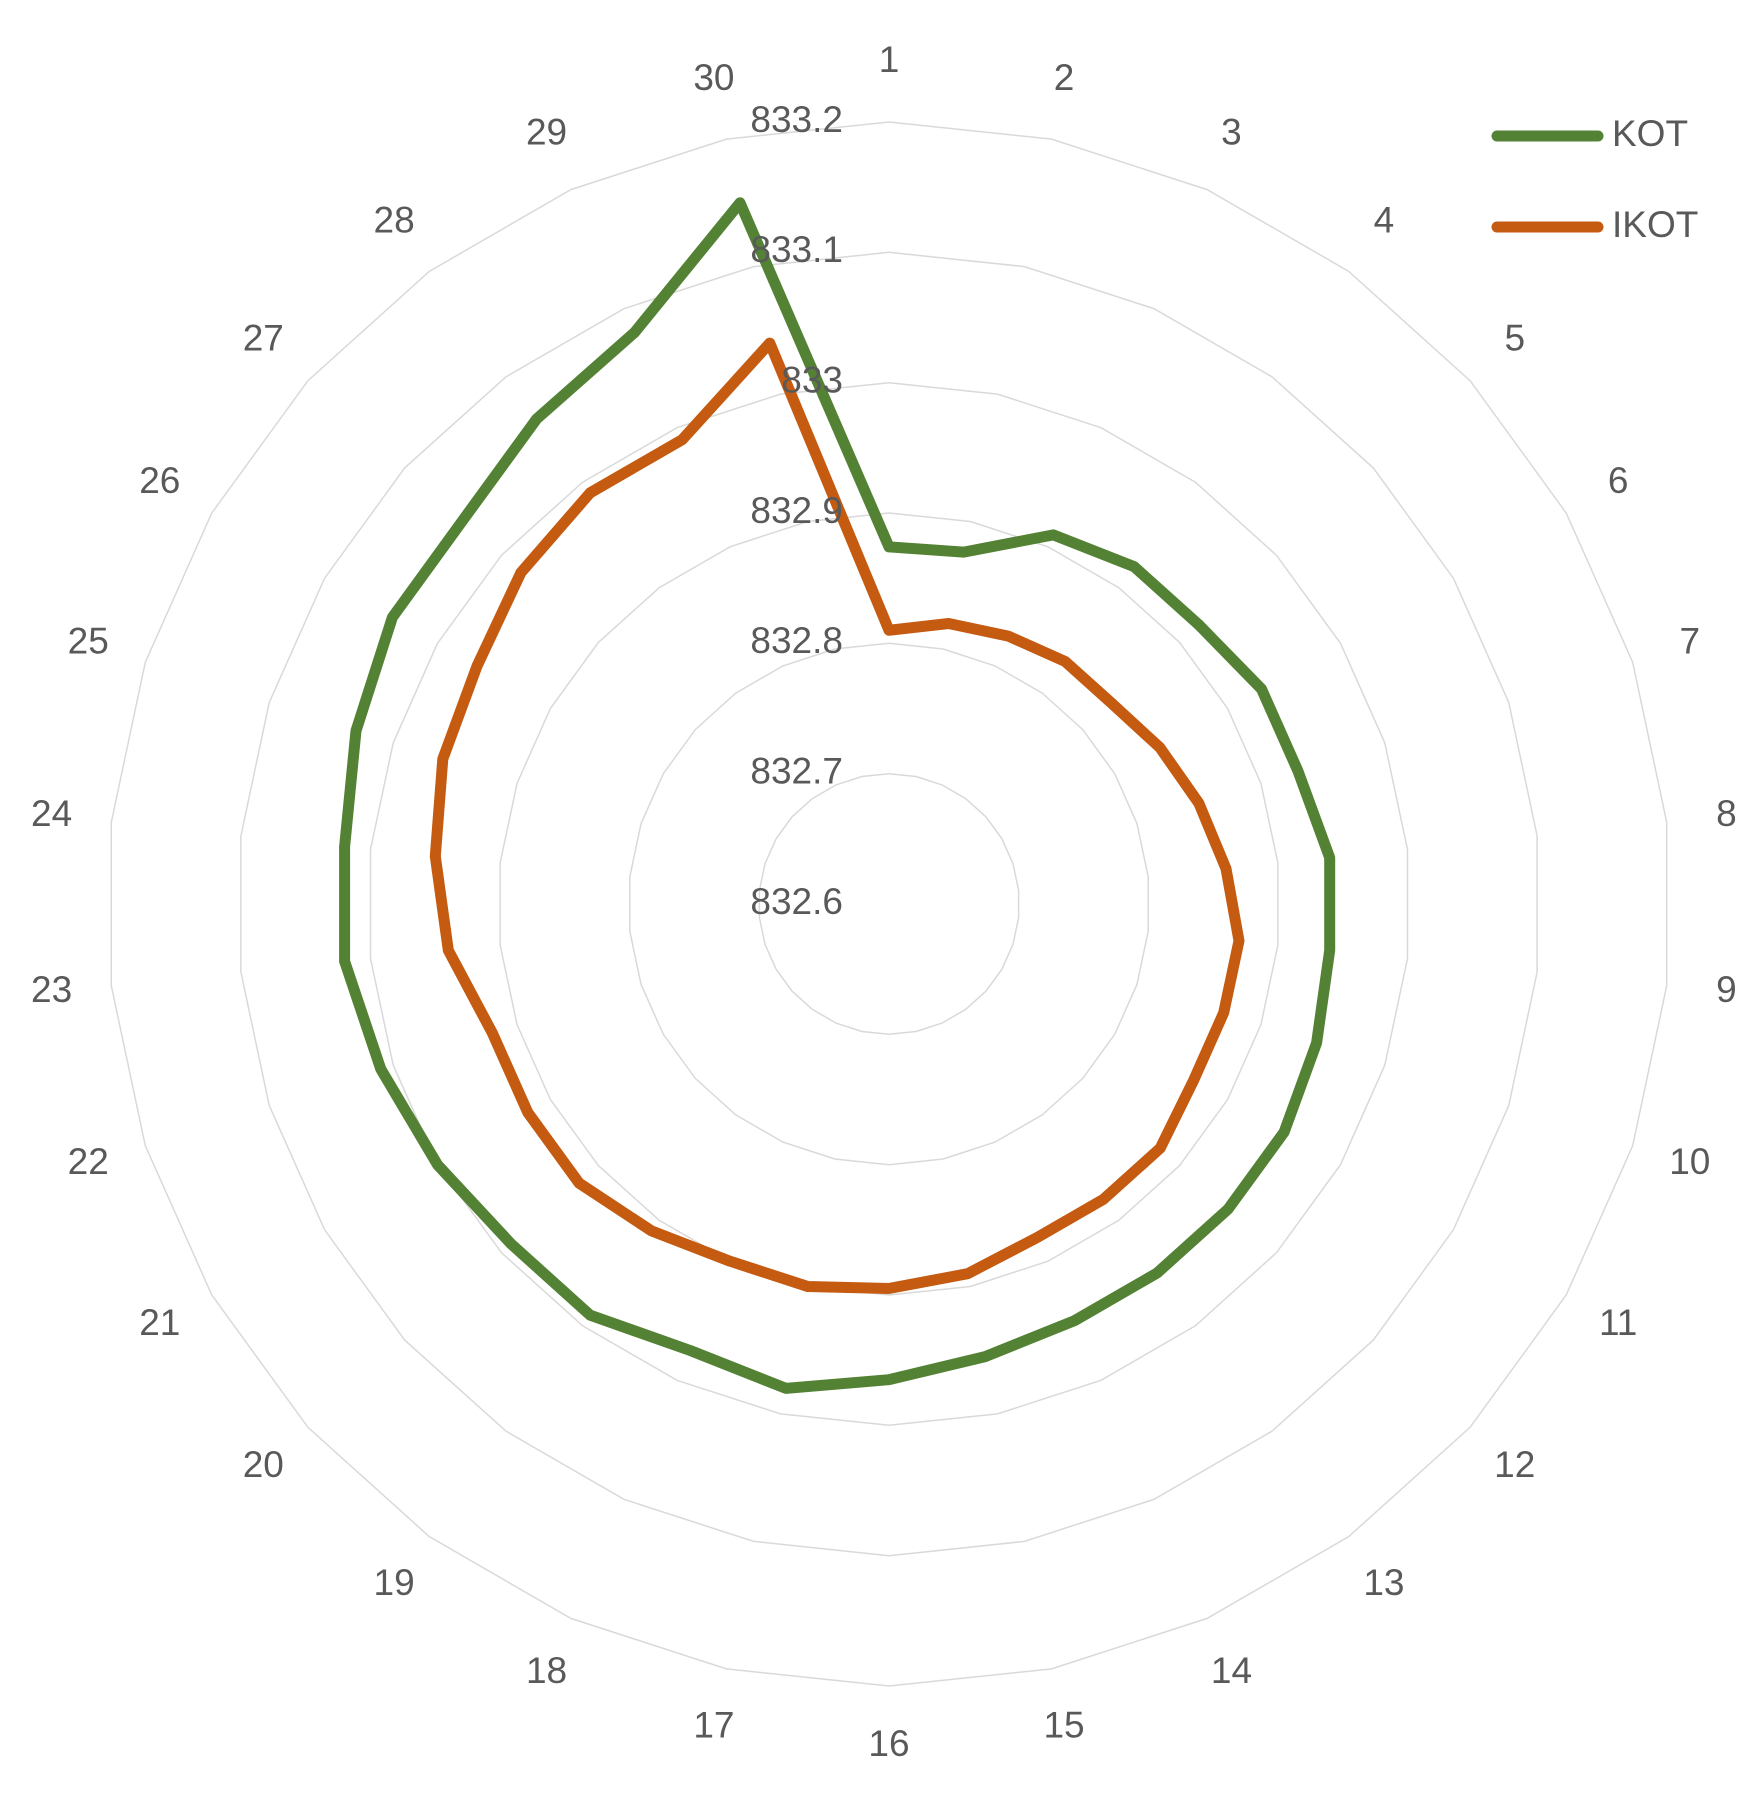 The height and width of the screenshot is (1811, 1760). What do you see at coordinates (796, 901) in the screenshot?
I see `radial-tick-label: 832.6` at bounding box center [796, 901].